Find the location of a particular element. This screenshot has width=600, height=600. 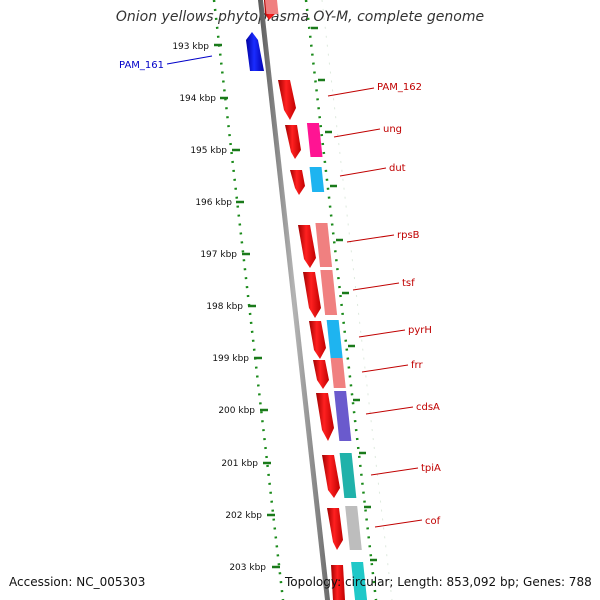

gene-label-text: cdsA is located at coordinates (428, 407).